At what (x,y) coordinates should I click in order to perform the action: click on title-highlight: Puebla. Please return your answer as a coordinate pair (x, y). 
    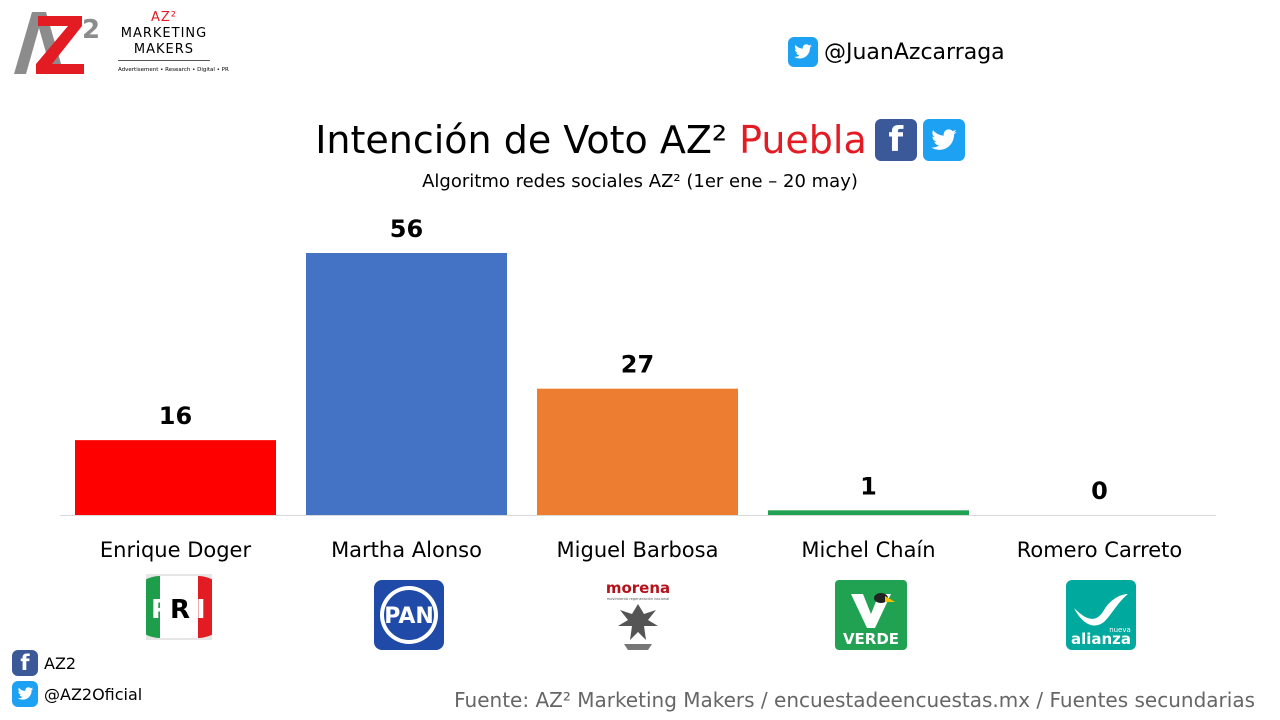
    Looking at the image, I should click on (803, 140).